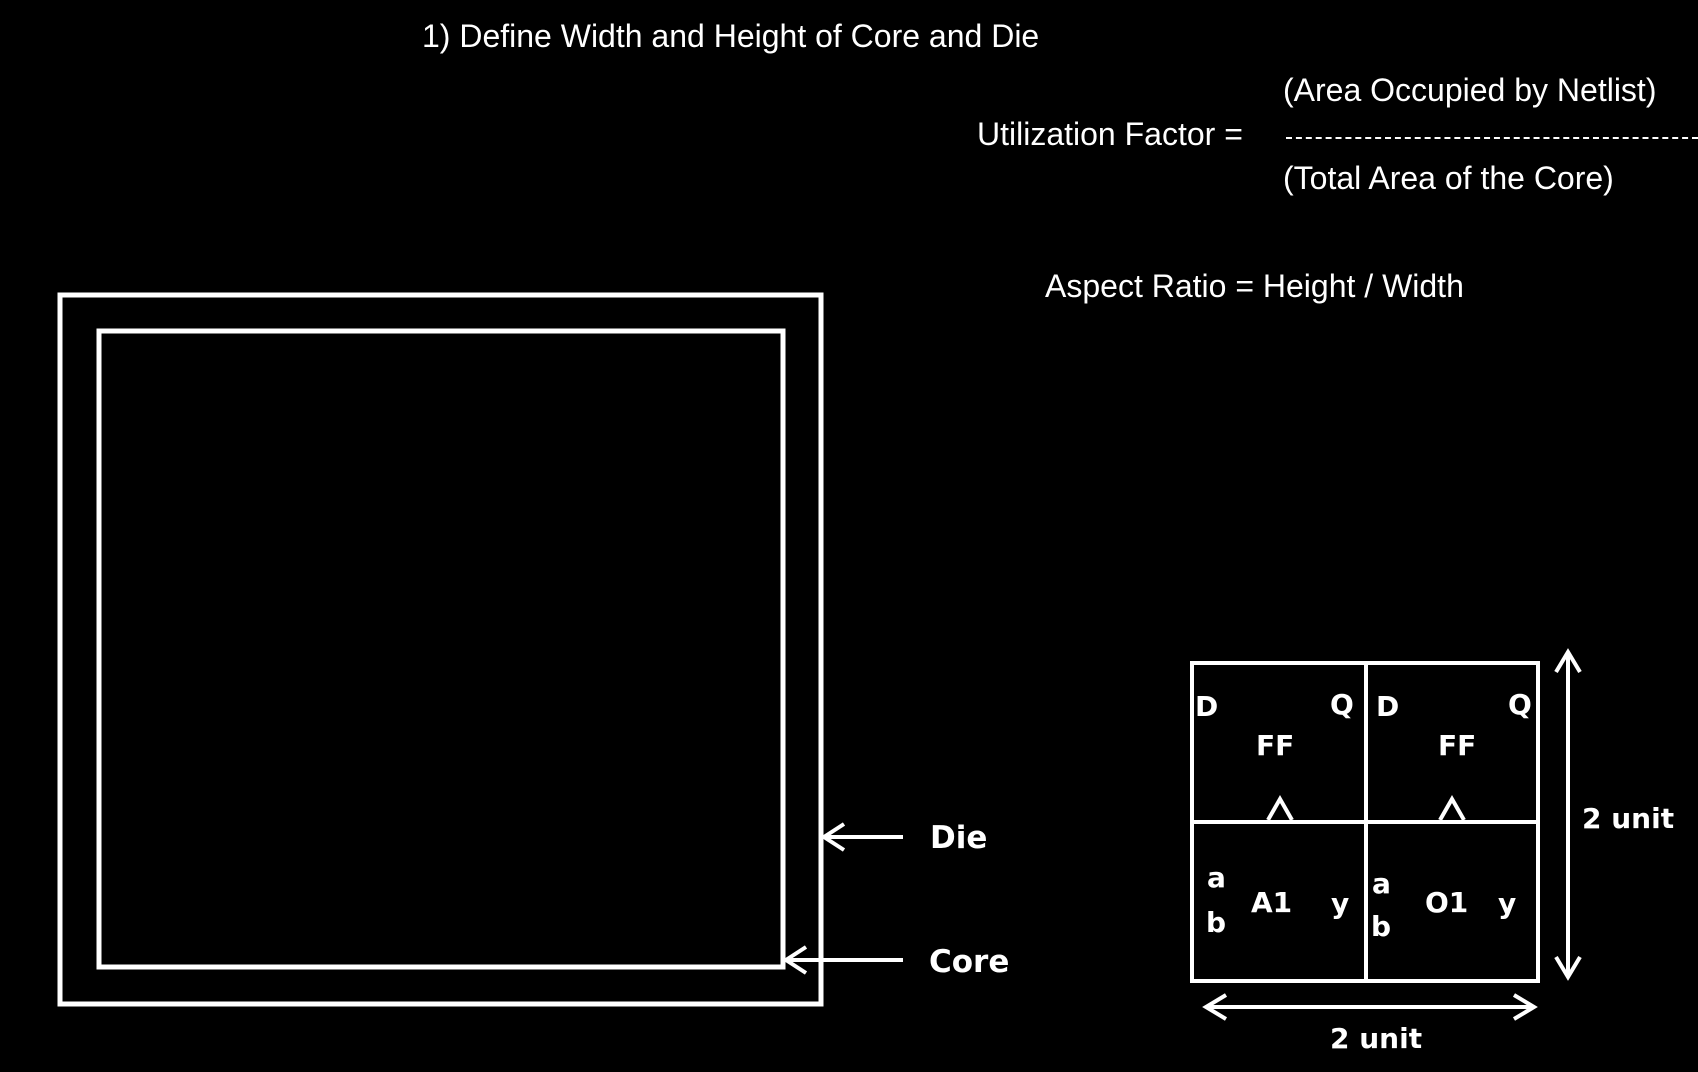 The width and height of the screenshot is (1698, 1072). Describe the element at coordinates (1110, 134) in the screenshot. I see `utilization-factor-label: Utilization Factor =` at that location.